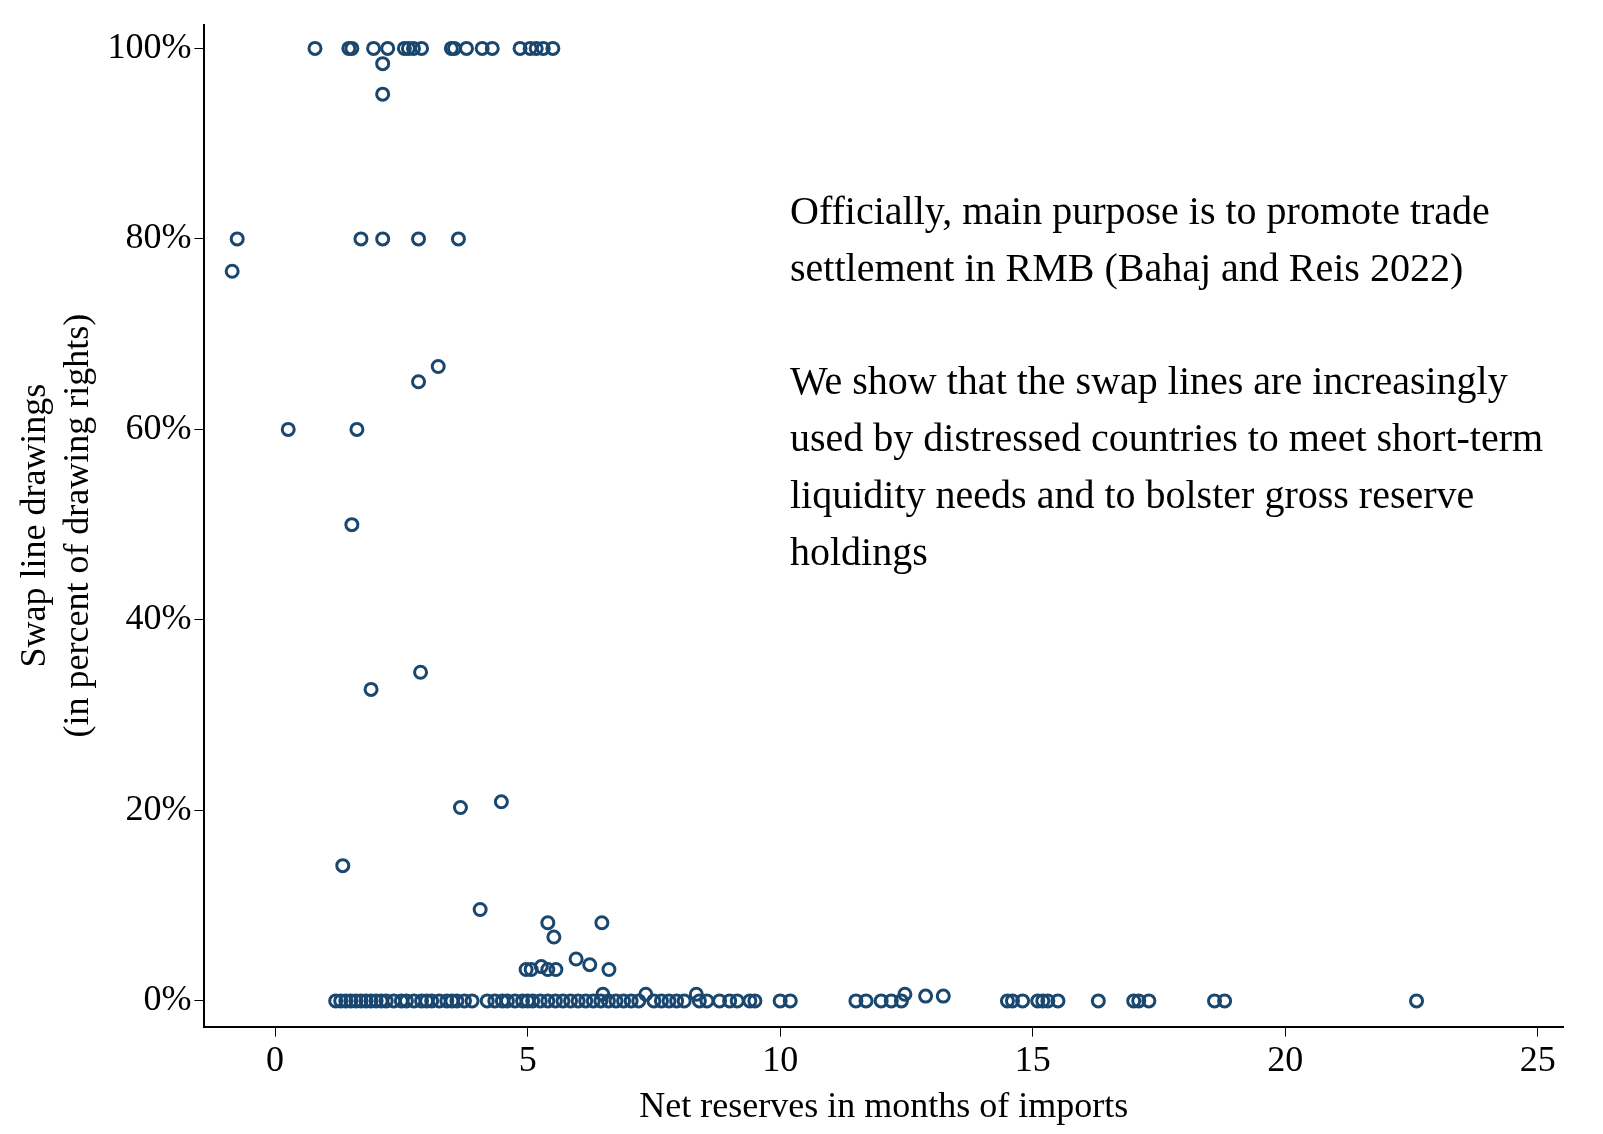 This screenshot has height=1134, width=1603. Describe the element at coordinates (158, 236) in the screenshot. I see `y-tick-label: 80%` at that location.